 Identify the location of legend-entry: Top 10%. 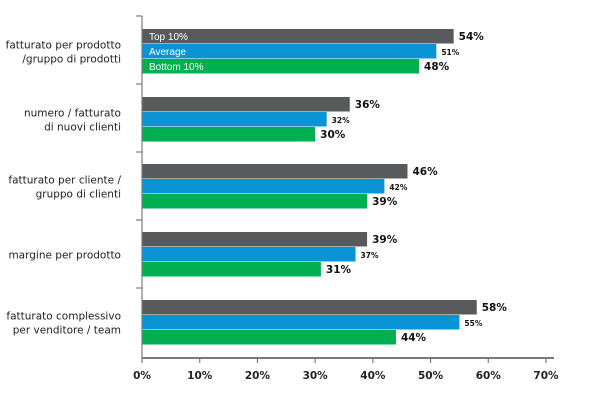
(168, 37).